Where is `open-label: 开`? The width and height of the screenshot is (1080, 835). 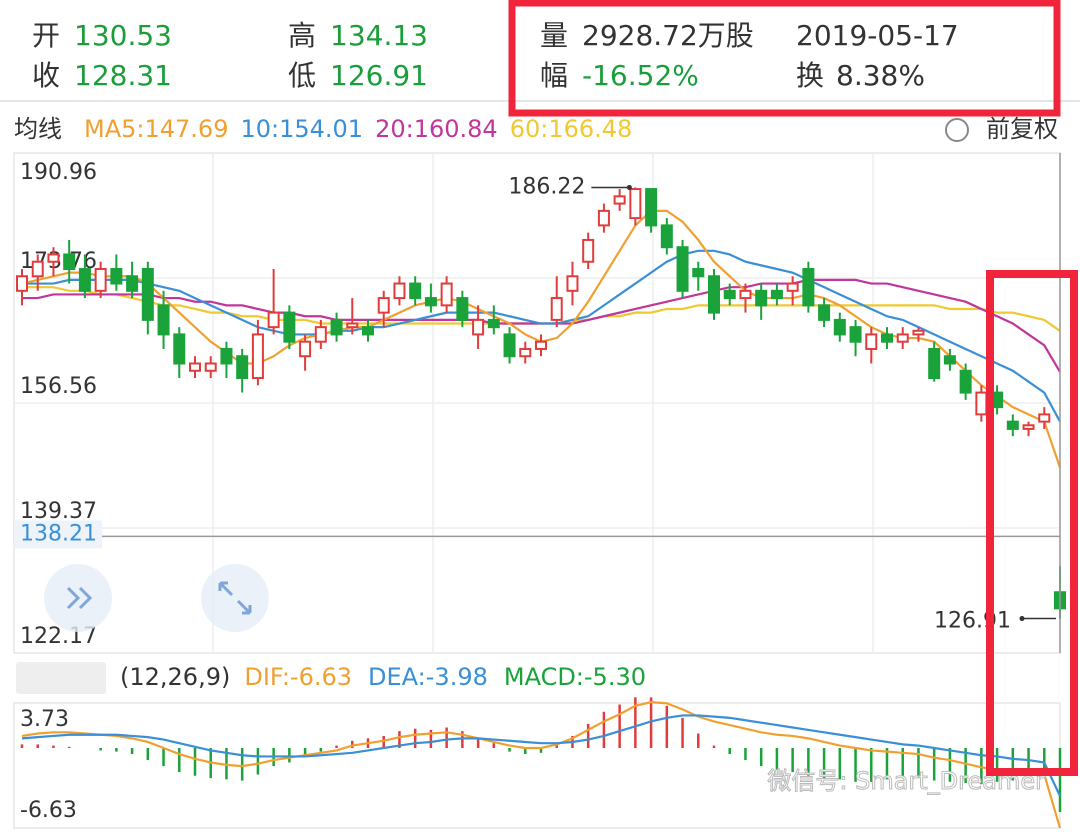 open-label: 开 is located at coordinates (46, 35).